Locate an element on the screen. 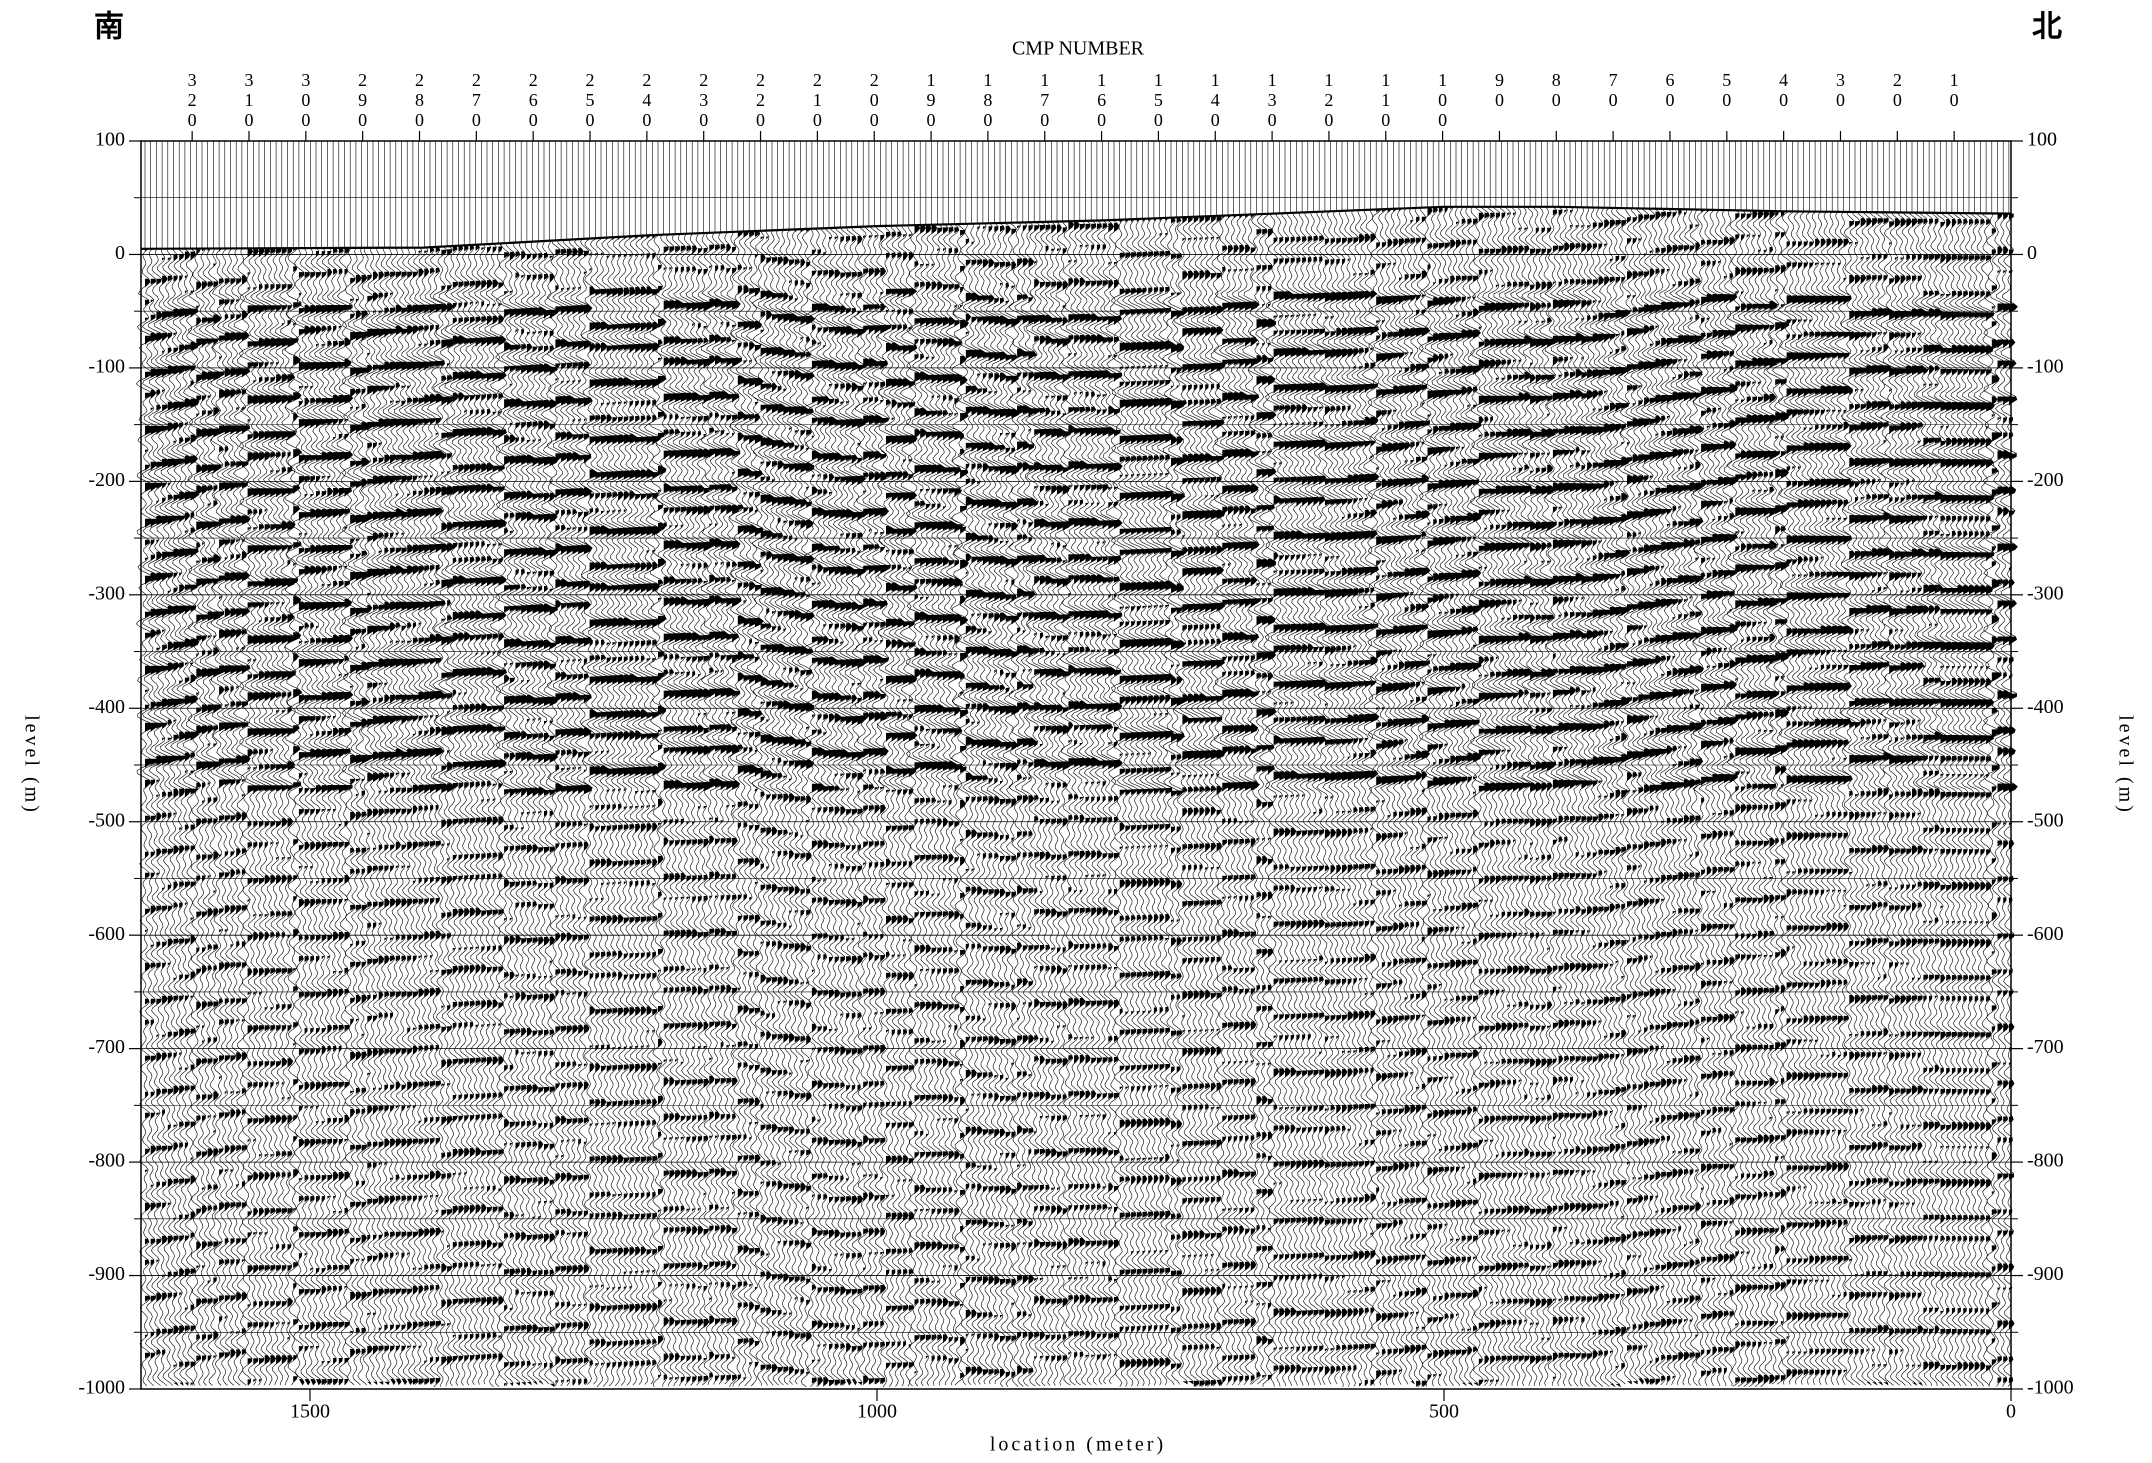 This screenshot has width=2152, height=1463. y-tick-label: -400 is located at coordinates (106, 707).